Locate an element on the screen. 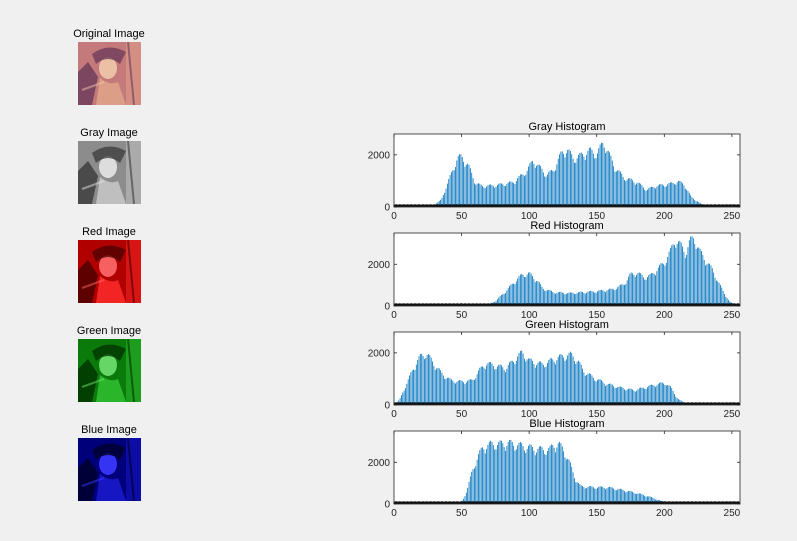  blue-histogram-xtick-label: 50 is located at coordinates (462, 513).